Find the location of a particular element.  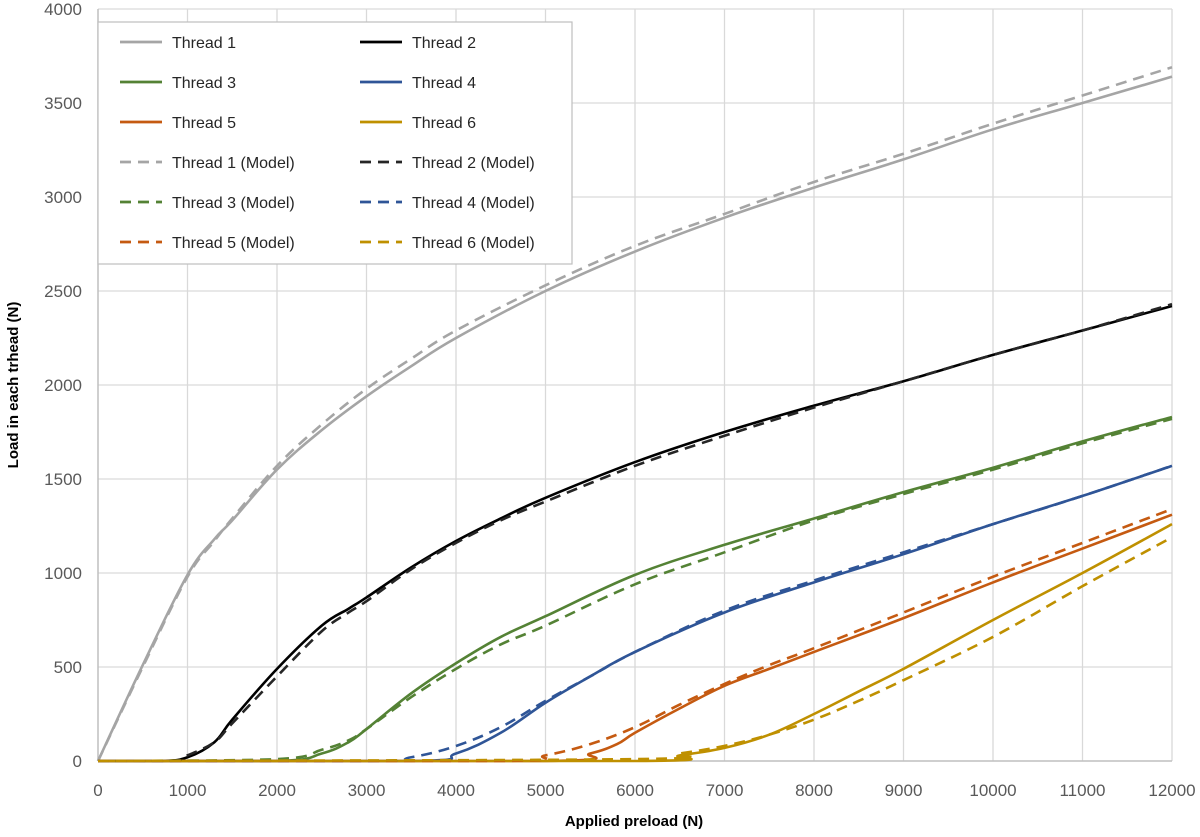

y-tick-label-7: 3500 is located at coordinates (63, 103).